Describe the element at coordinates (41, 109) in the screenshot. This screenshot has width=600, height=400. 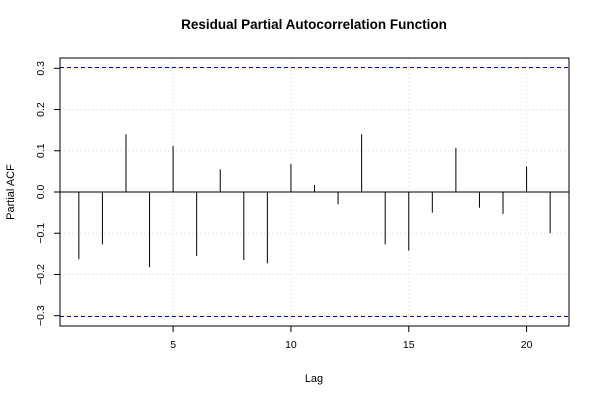
I see `y-tick-label: 0.2` at that location.